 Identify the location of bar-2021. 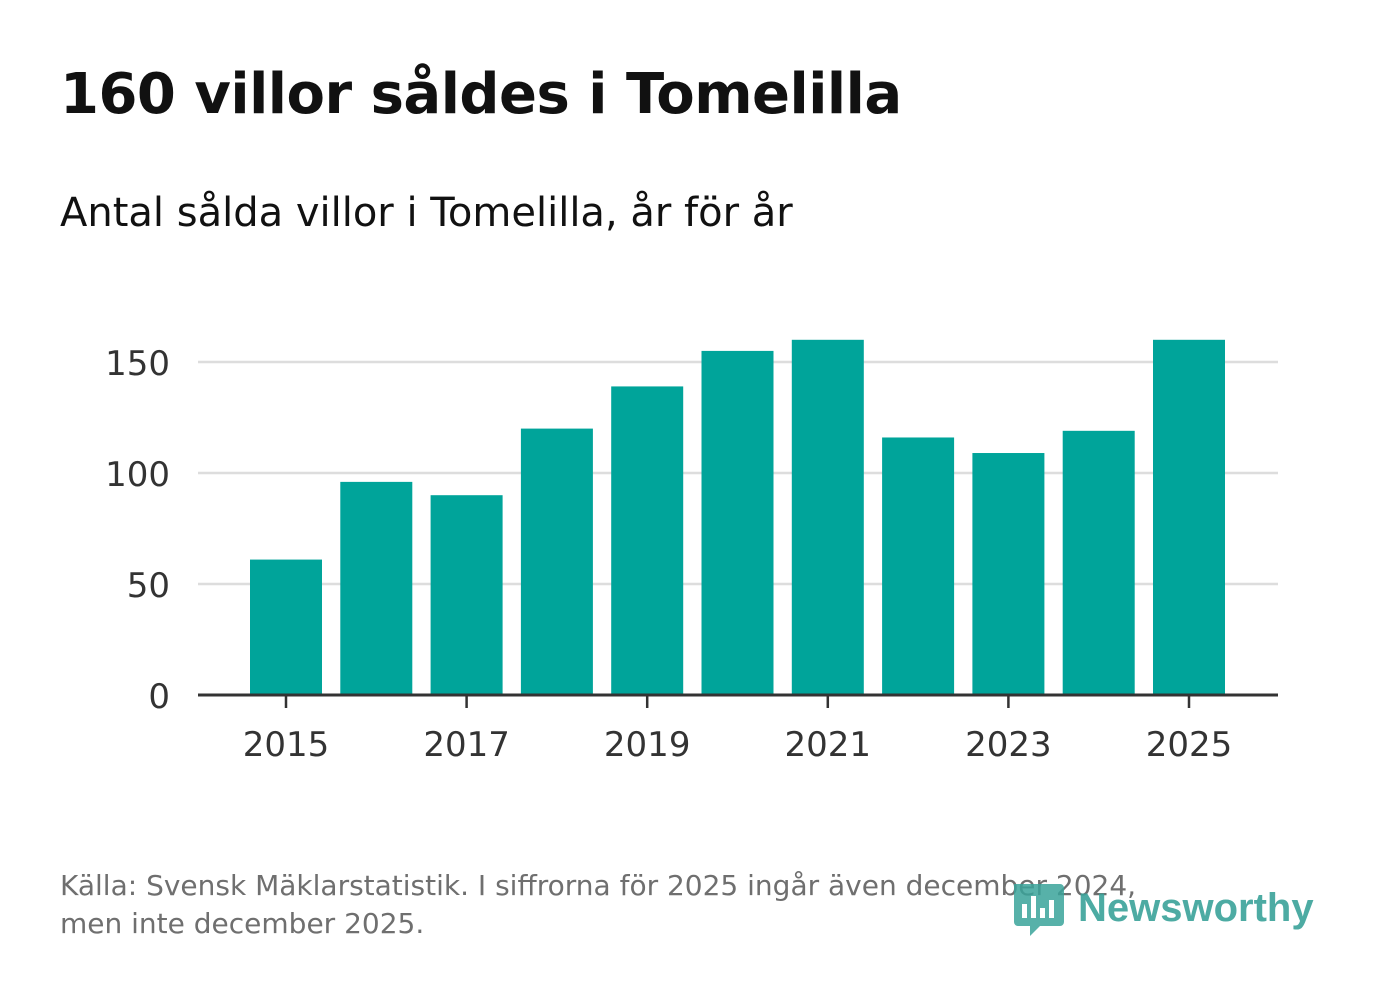
(827, 517).